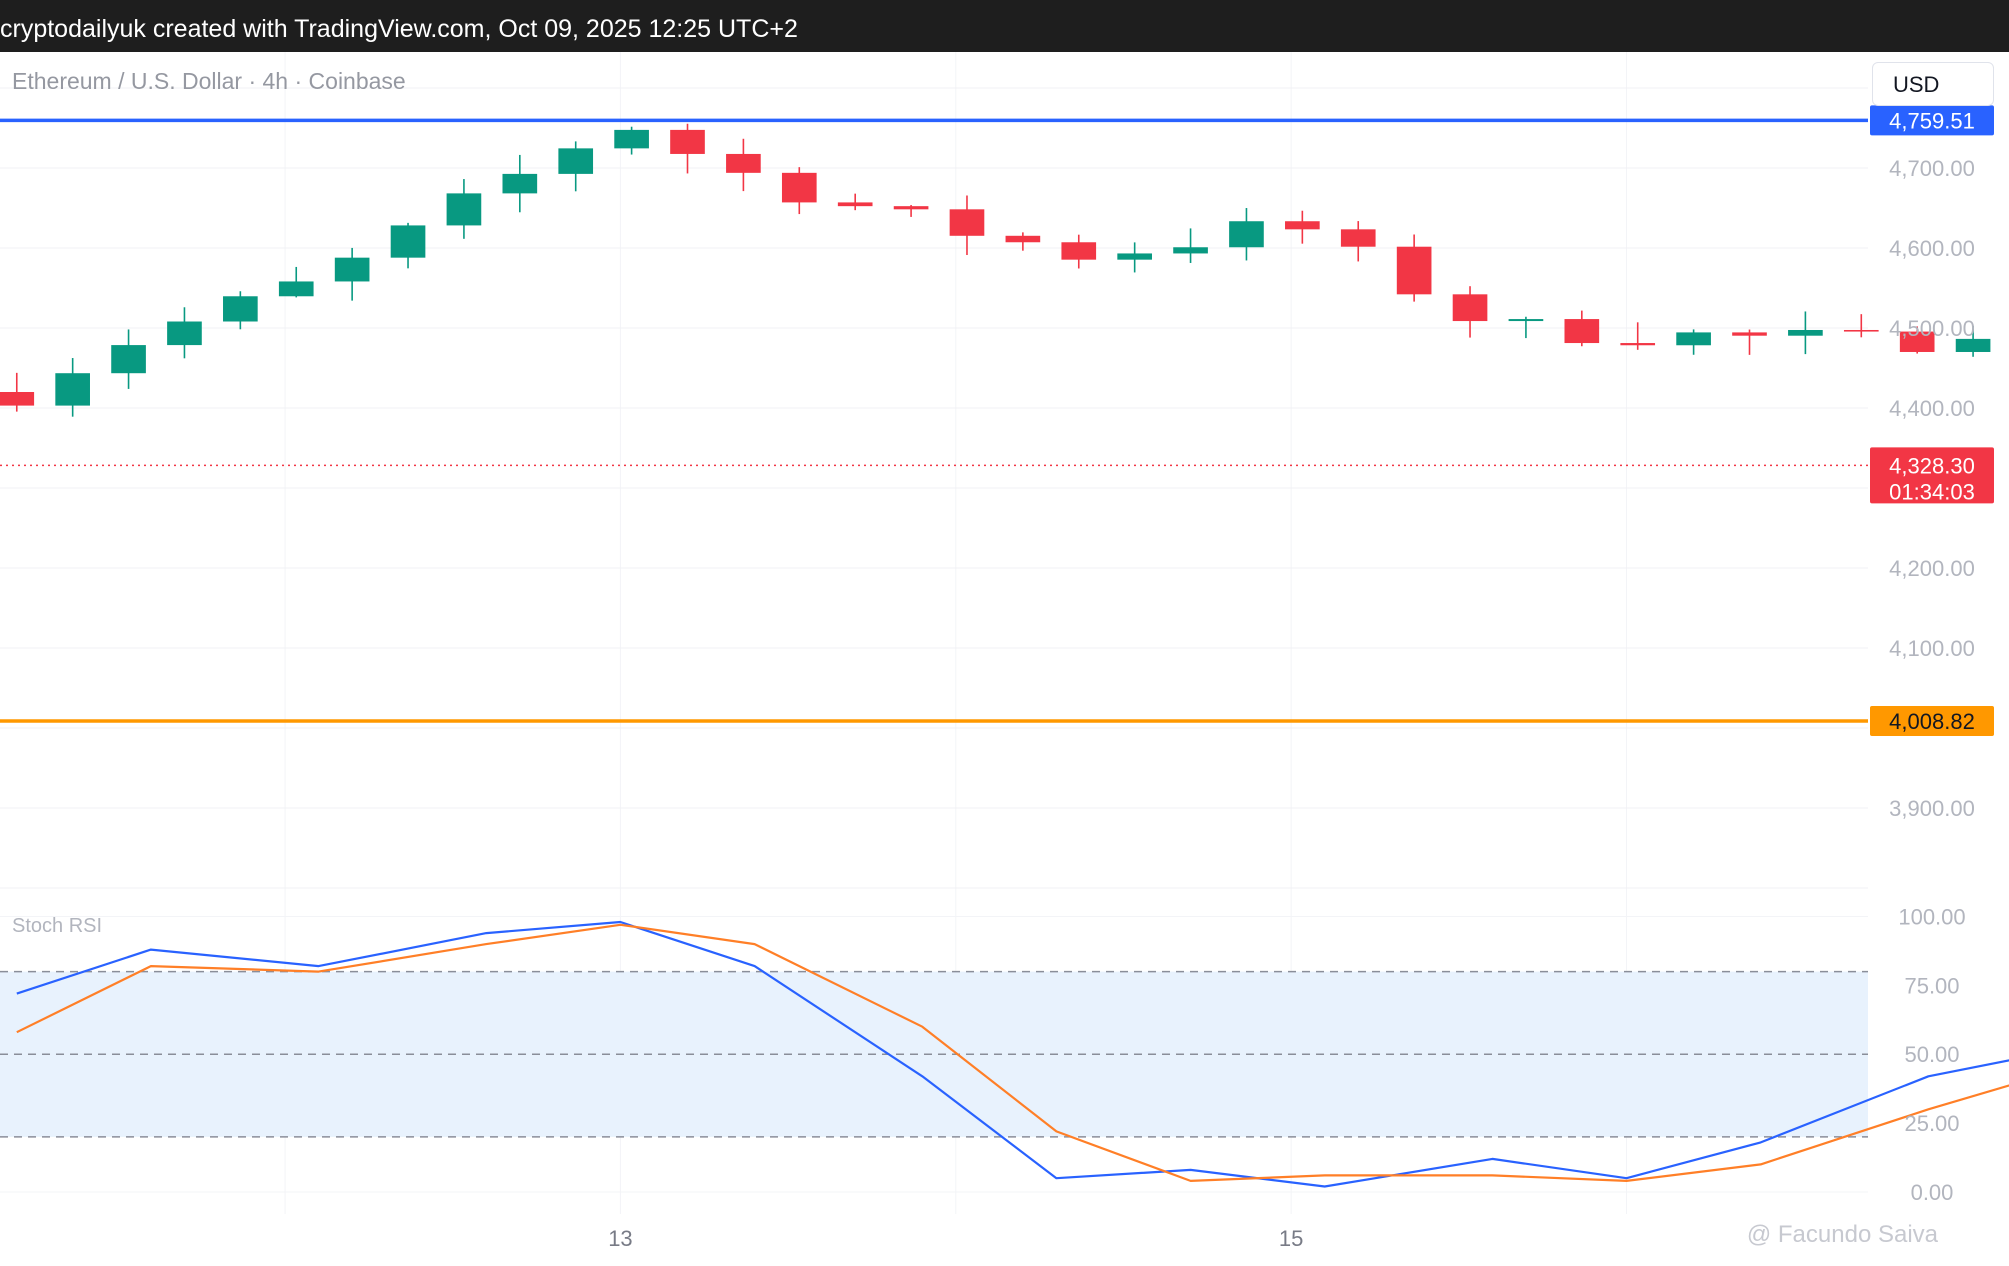  Describe the element at coordinates (209, 81) in the screenshot. I see `symbol-title: Ethereum / U.S. Dollar · 4h · Coinbase` at that location.